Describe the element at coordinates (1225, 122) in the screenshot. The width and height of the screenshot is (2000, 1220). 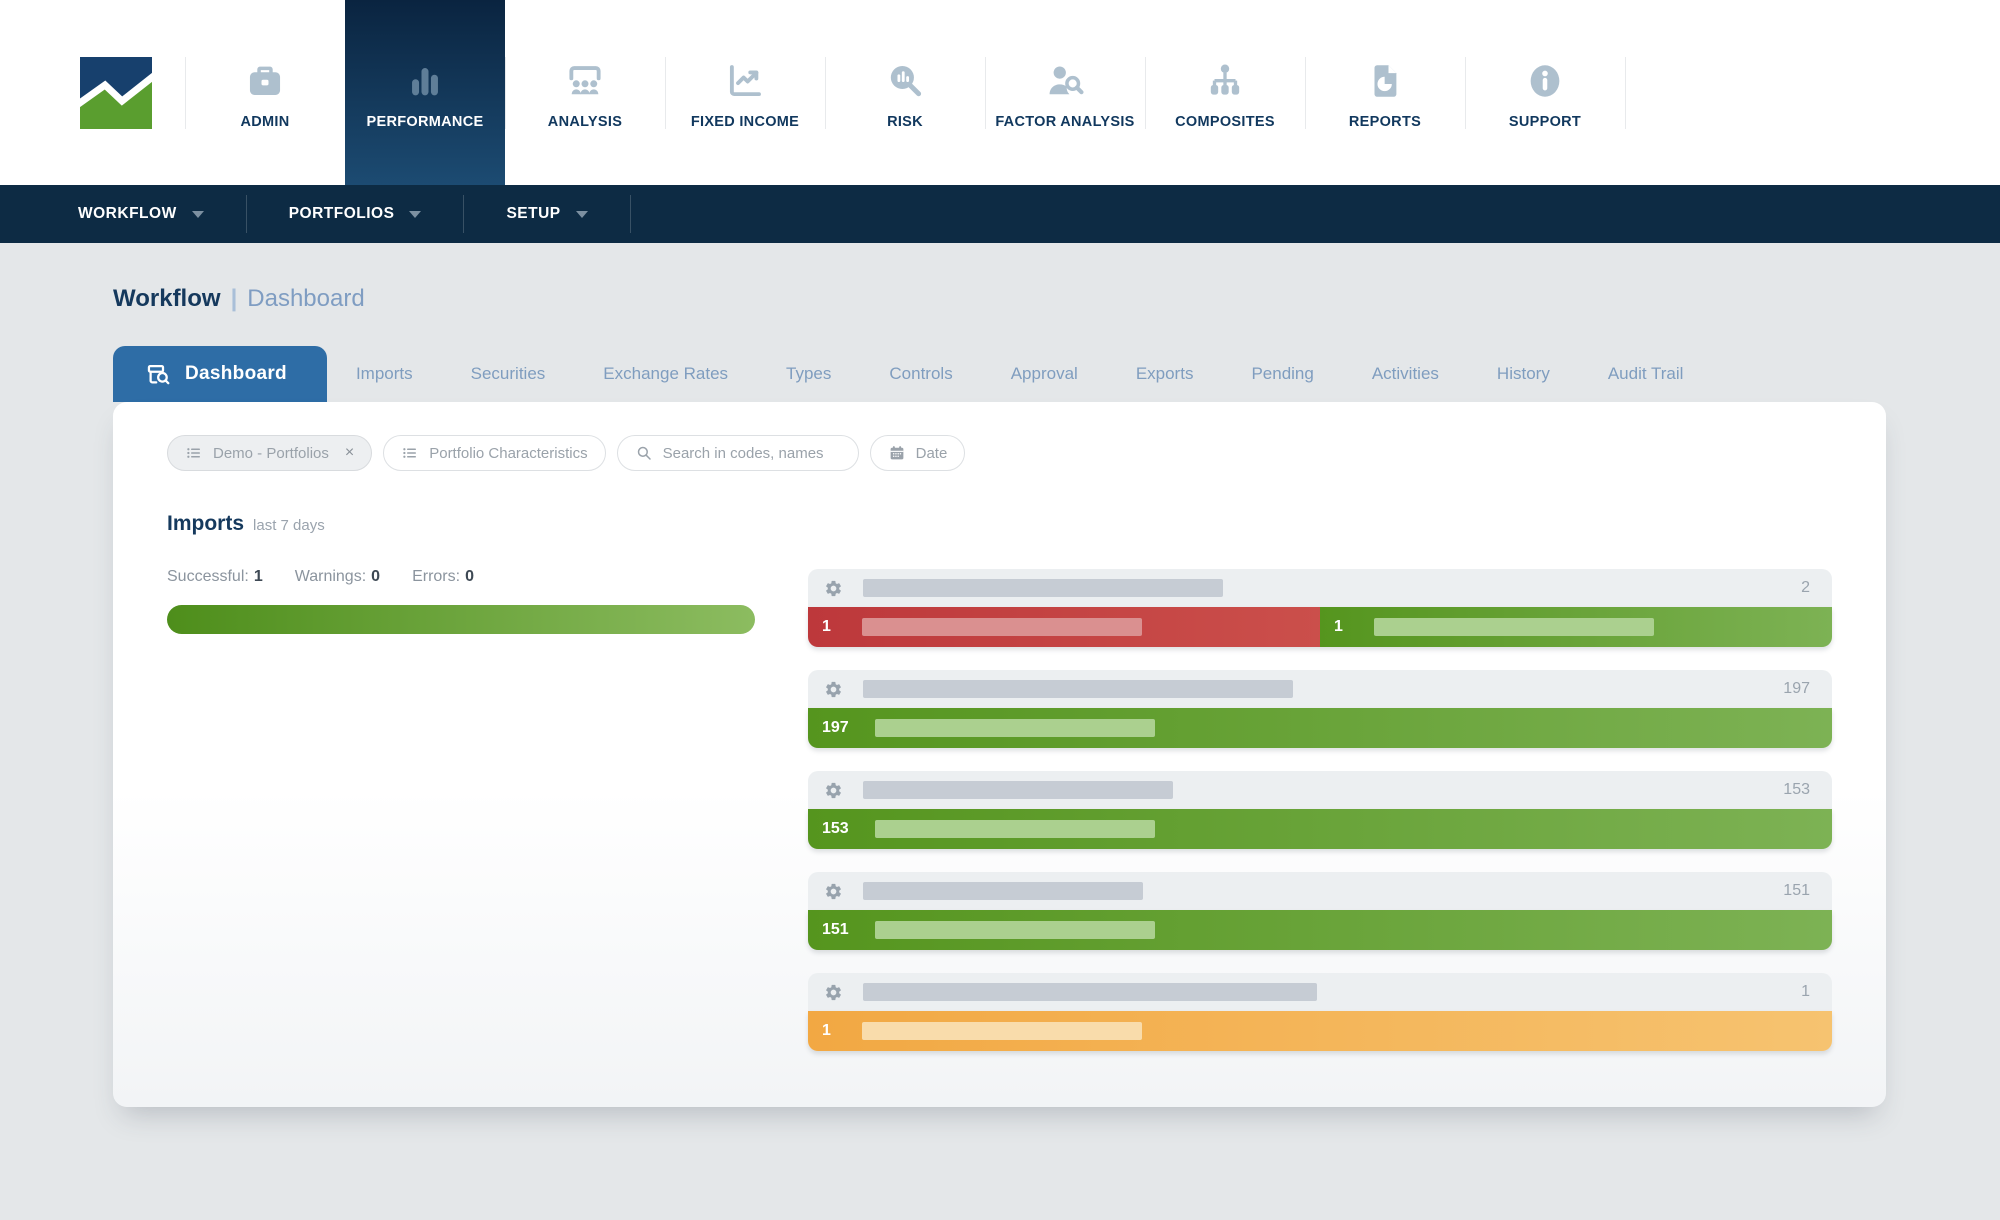
I see `nav-item-label: COMPOSITES` at that location.